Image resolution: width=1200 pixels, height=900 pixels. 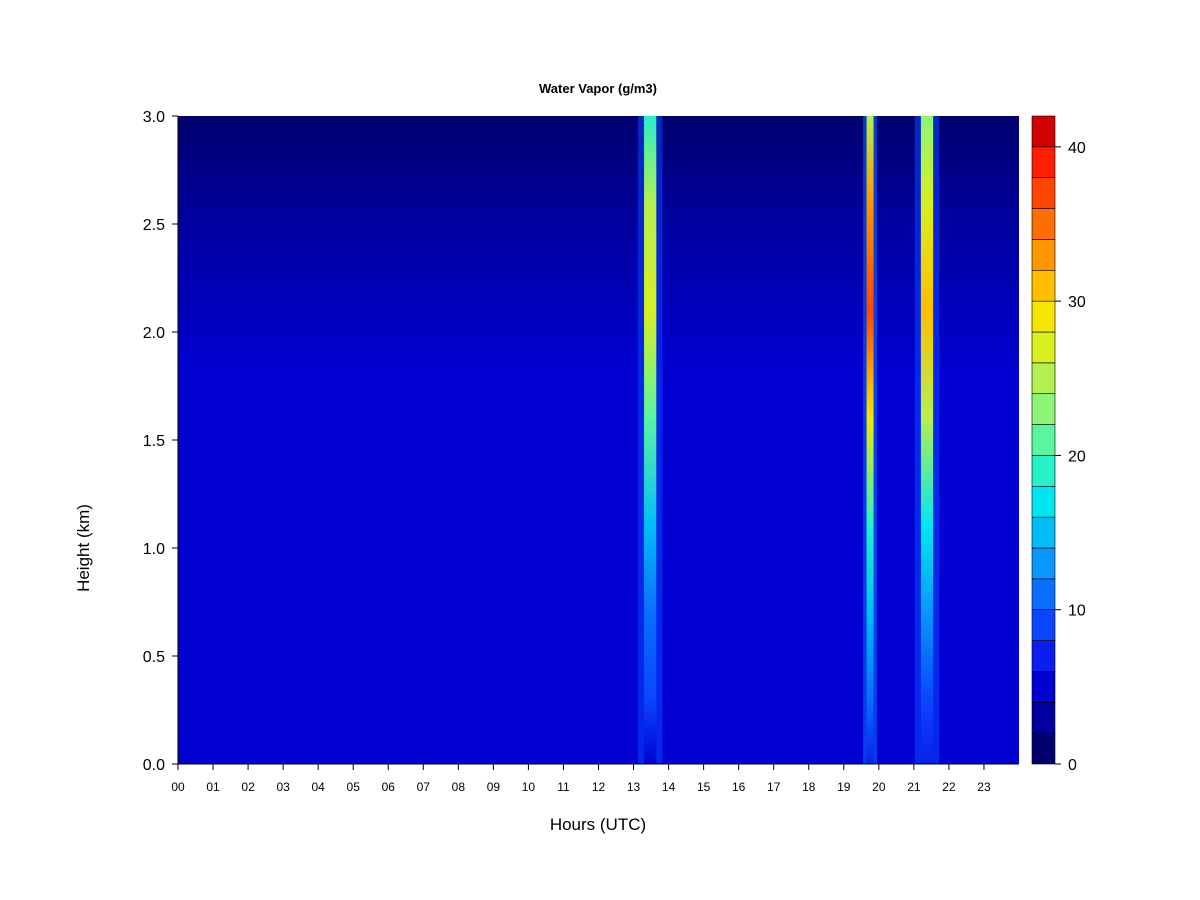 I want to click on x-tick-label: 18, so click(x=809, y=787).